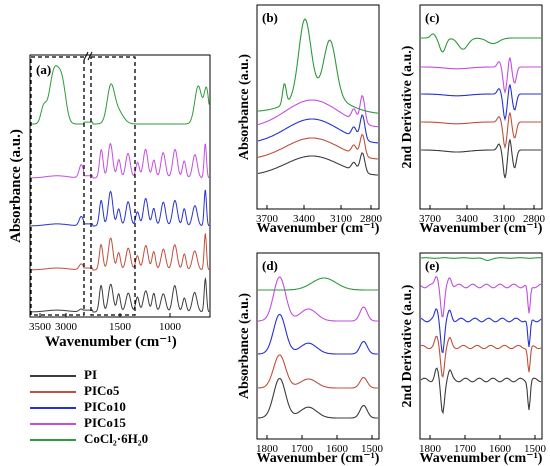 This screenshot has width=550, height=466. What do you see at coordinates (43, 69) in the screenshot?
I see `panel-a-label: (a)` at bounding box center [43, 69].